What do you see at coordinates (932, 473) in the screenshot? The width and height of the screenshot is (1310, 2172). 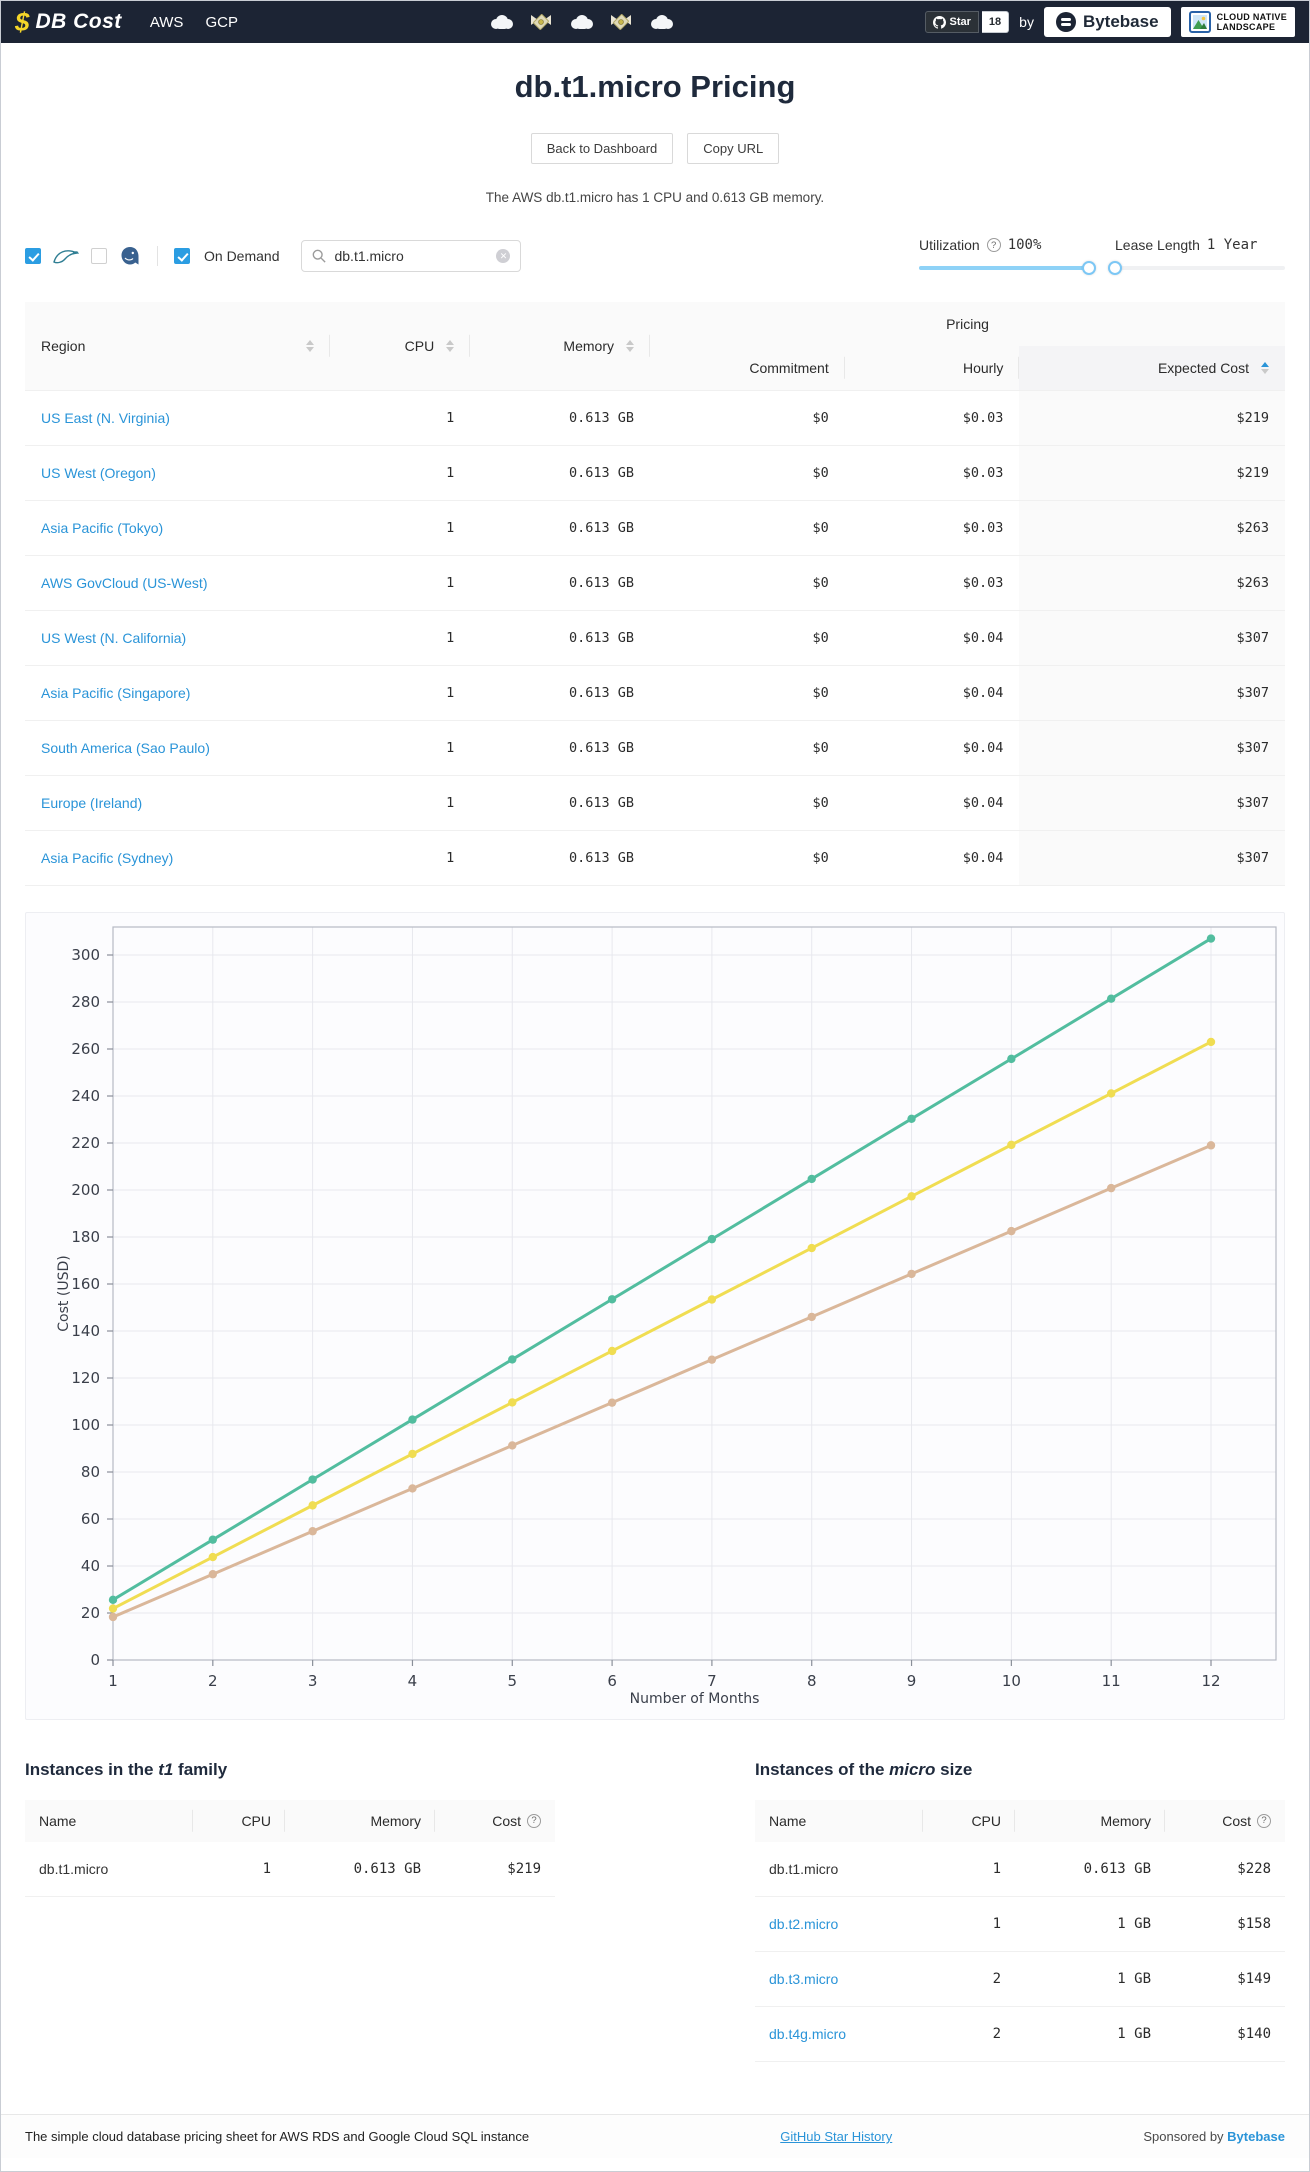 I see `hourly-cell: $0.03` at bounding box center [932, 473].